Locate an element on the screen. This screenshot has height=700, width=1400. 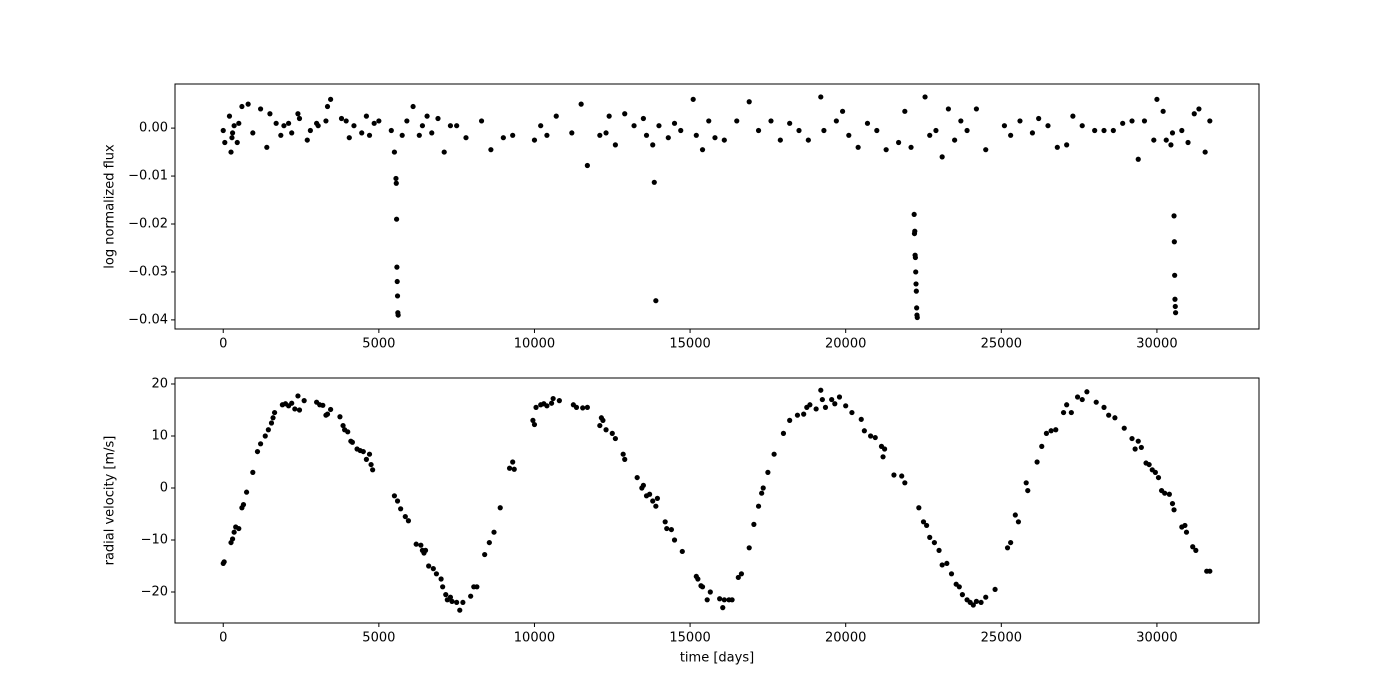
x-axis-label: time [days] is located at coordinates (717, 658).